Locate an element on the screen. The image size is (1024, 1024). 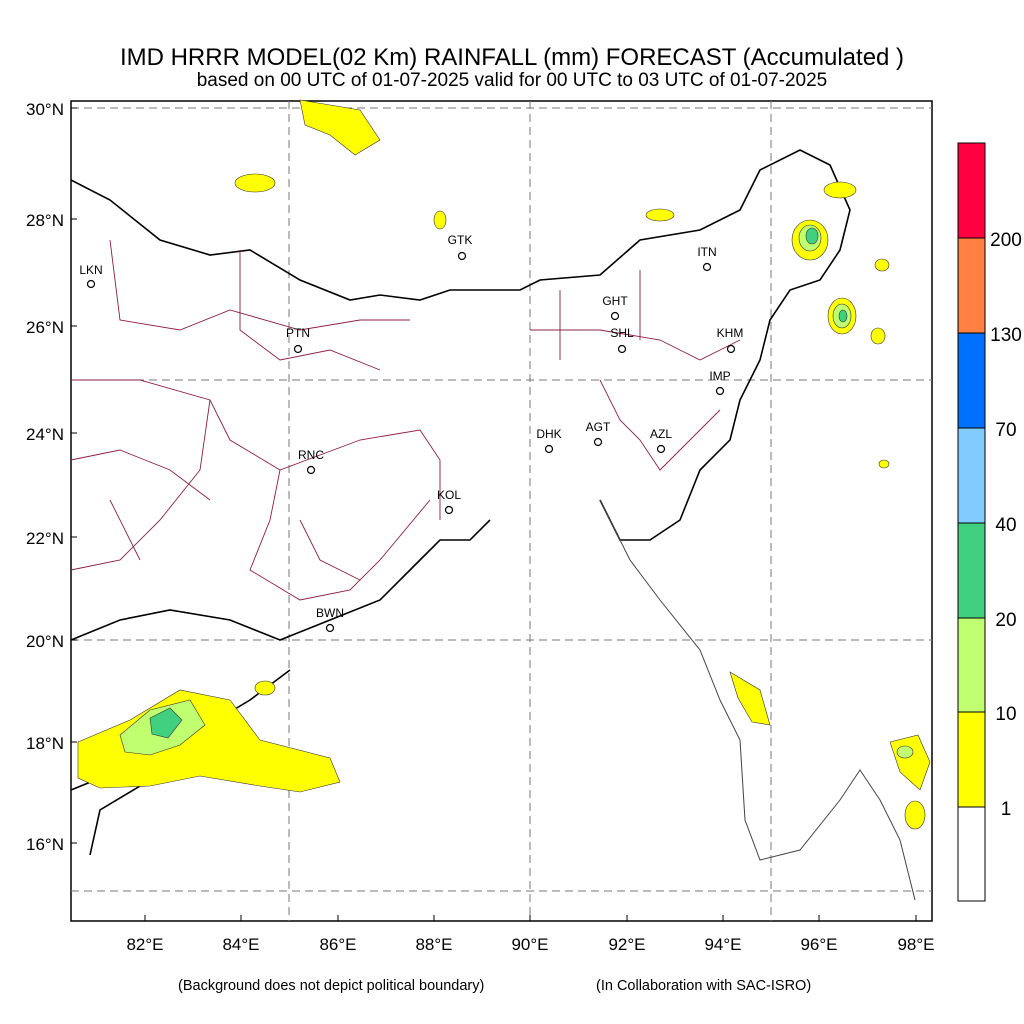
lon-ticks is located at coordinates (530, 918).